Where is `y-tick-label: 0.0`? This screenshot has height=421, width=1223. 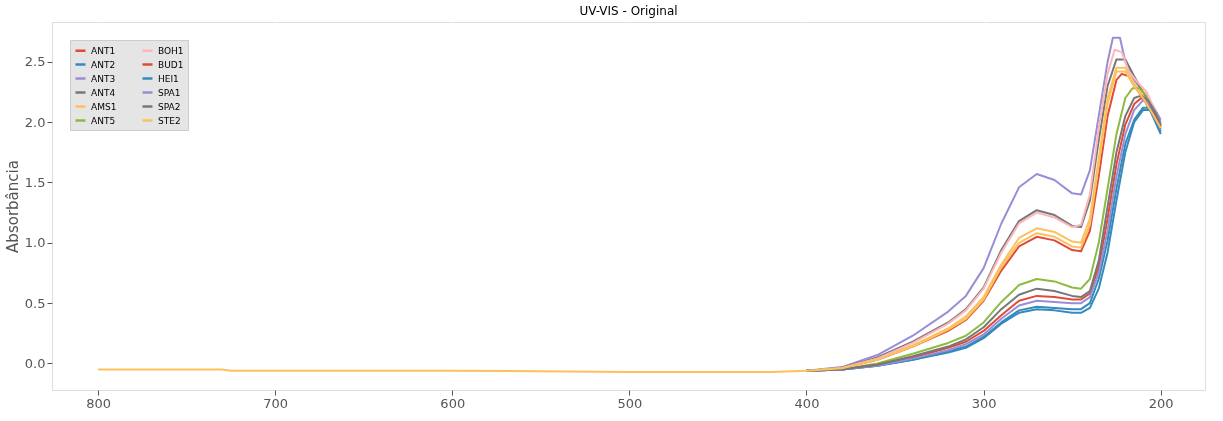
y-tick-label: 0.0 is located at coordinates (35, 363).